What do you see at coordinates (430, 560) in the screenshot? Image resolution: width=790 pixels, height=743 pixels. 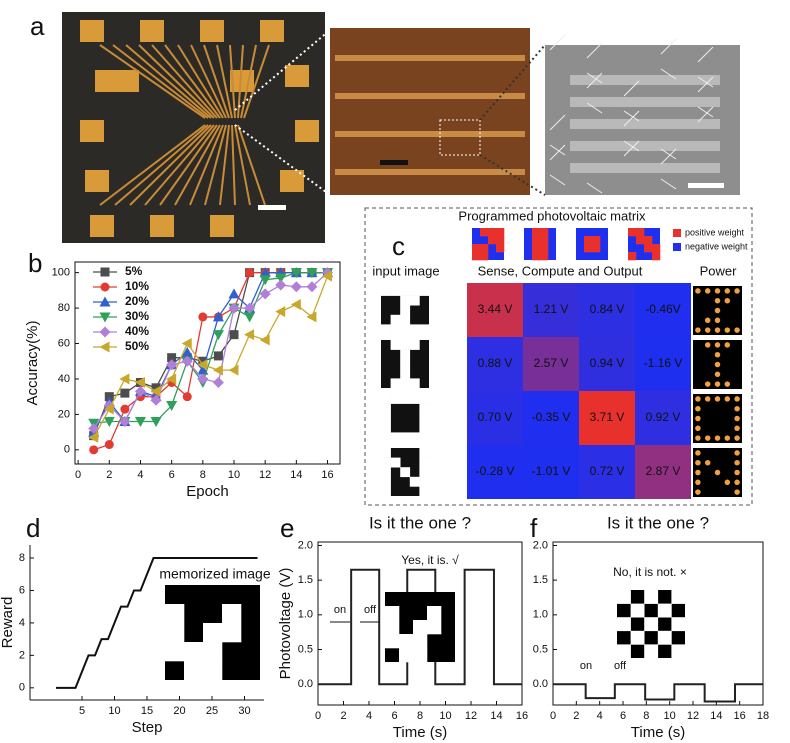 I see `annotation: Yes, it is. √` at bounding box center [430, 560].